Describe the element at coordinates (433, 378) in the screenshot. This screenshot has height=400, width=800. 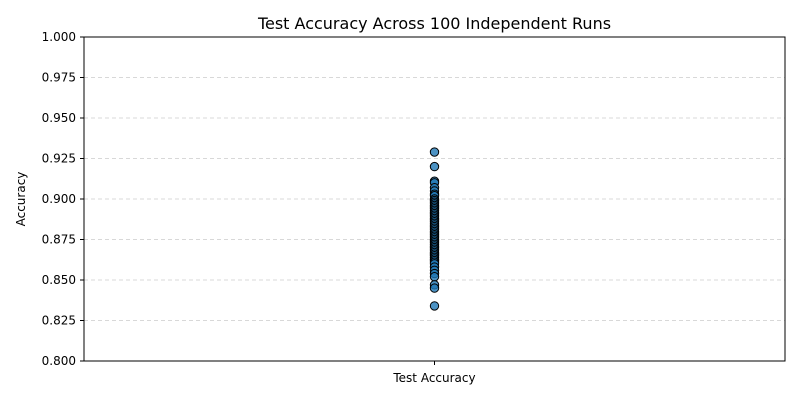
I see `x-tick-label-test-accuracy: Test Accuracy` at that location.